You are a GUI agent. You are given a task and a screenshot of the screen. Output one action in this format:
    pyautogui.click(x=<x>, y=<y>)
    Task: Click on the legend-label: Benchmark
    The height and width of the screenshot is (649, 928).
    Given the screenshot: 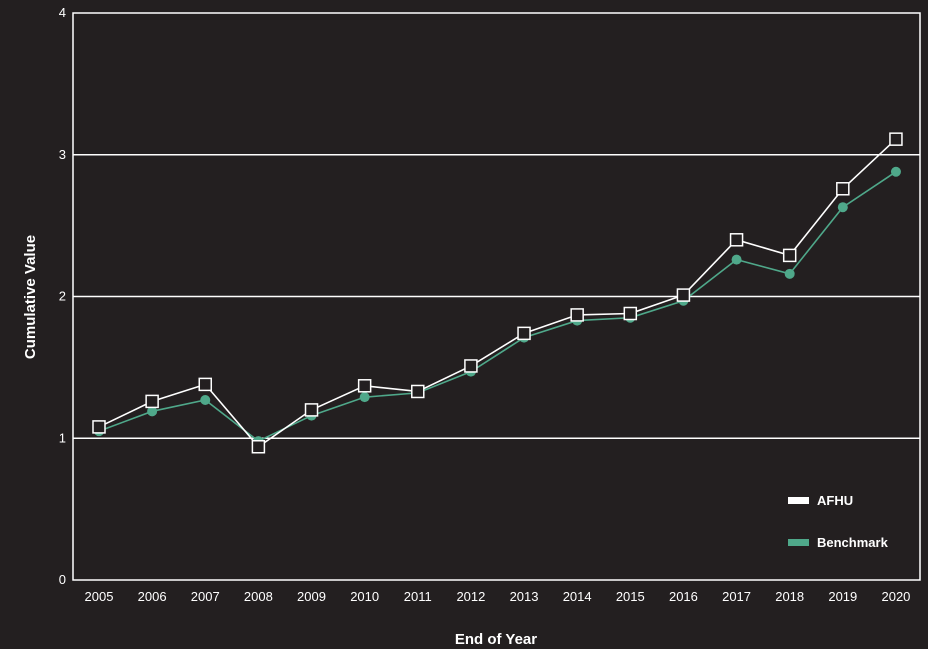 What is the action you would take?
    pyautogui.click(x=853, y=542)
    